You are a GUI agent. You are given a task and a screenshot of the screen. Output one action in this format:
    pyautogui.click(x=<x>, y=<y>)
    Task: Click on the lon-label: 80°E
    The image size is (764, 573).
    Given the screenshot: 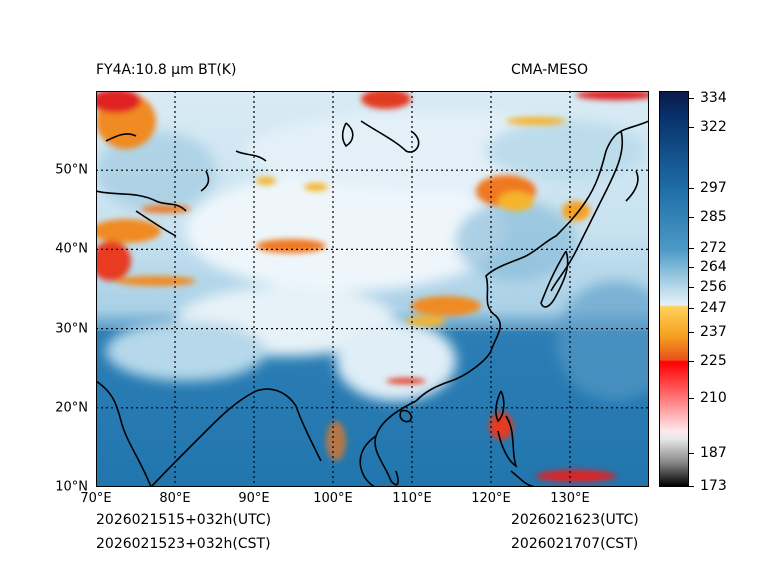 What is the action you would take?
    pyautogui.click(x=175, y=498)
    